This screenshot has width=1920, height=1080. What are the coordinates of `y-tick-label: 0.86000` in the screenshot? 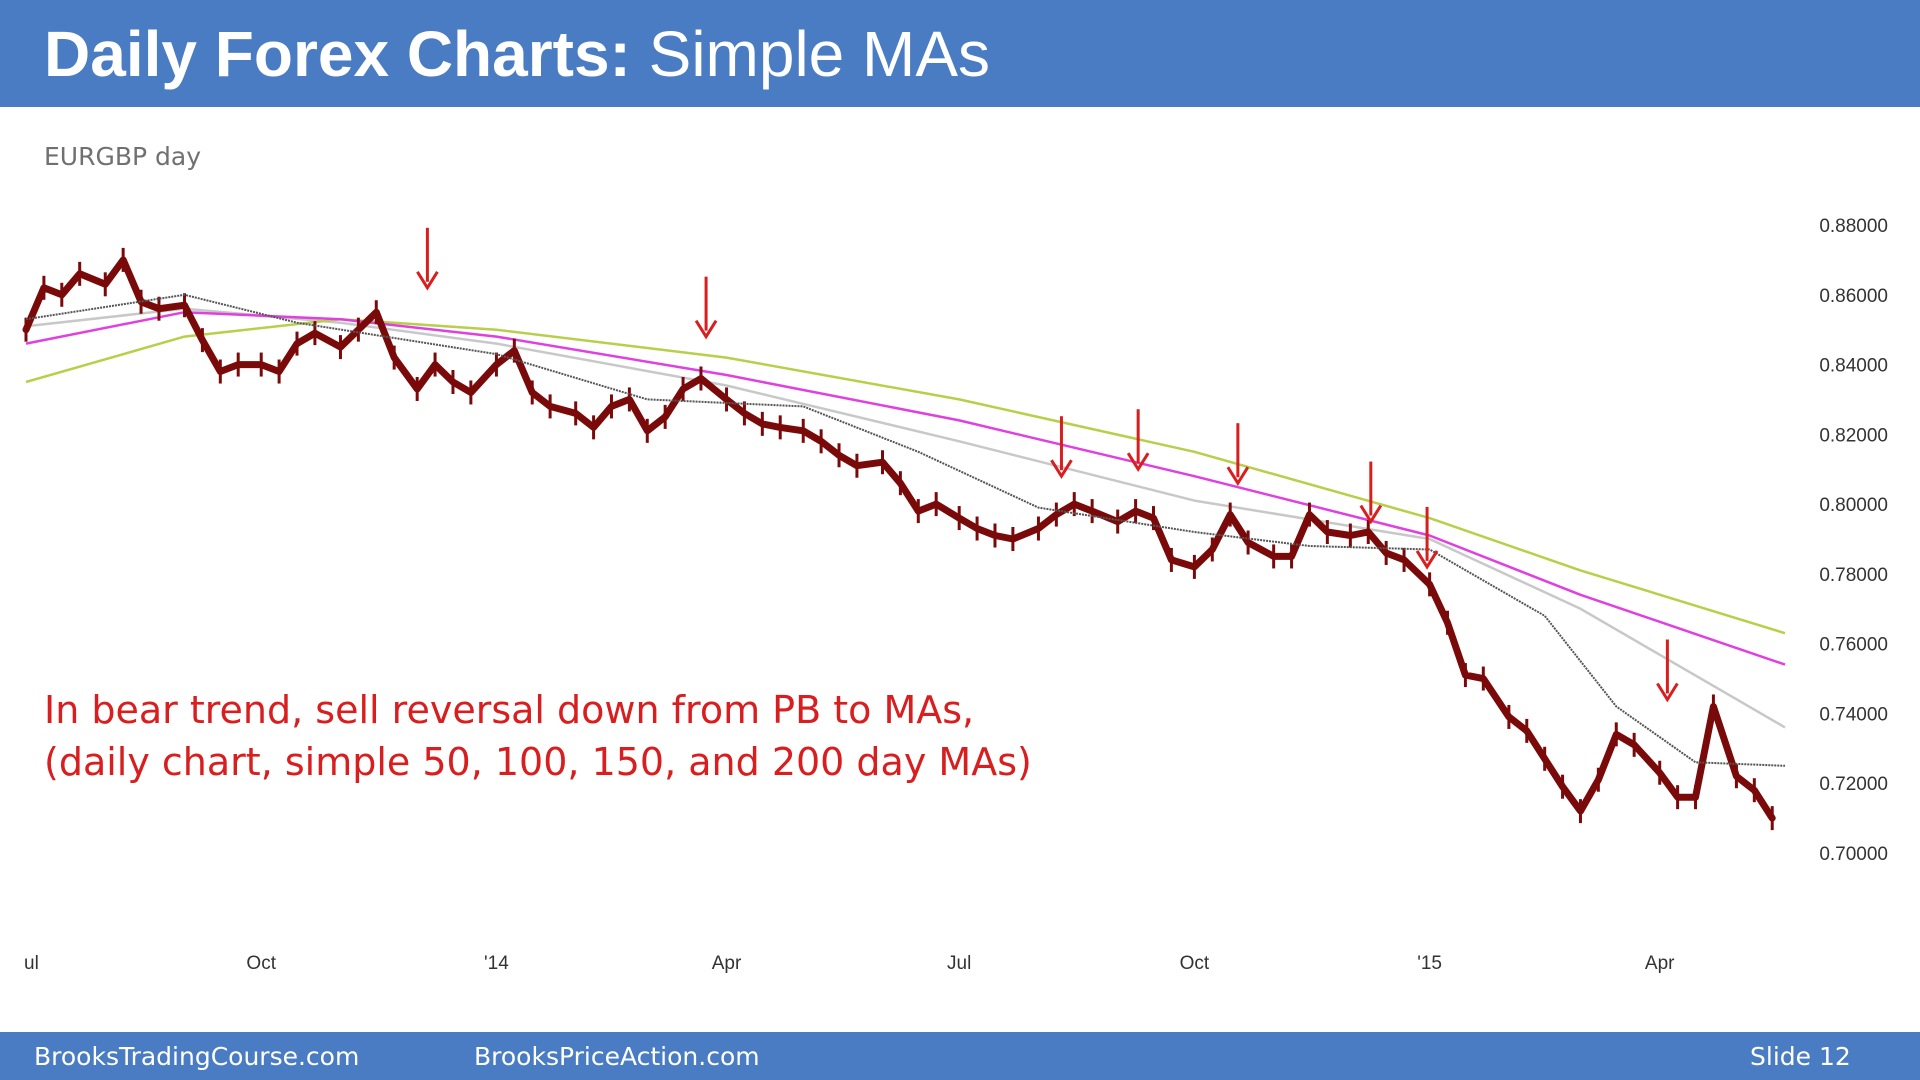 It's located at (1853, 296).